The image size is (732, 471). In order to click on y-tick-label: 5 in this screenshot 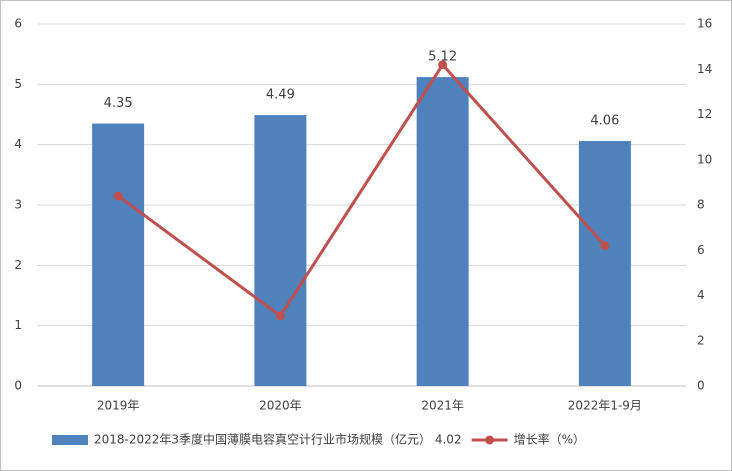, I will do `click(18, 84)`.